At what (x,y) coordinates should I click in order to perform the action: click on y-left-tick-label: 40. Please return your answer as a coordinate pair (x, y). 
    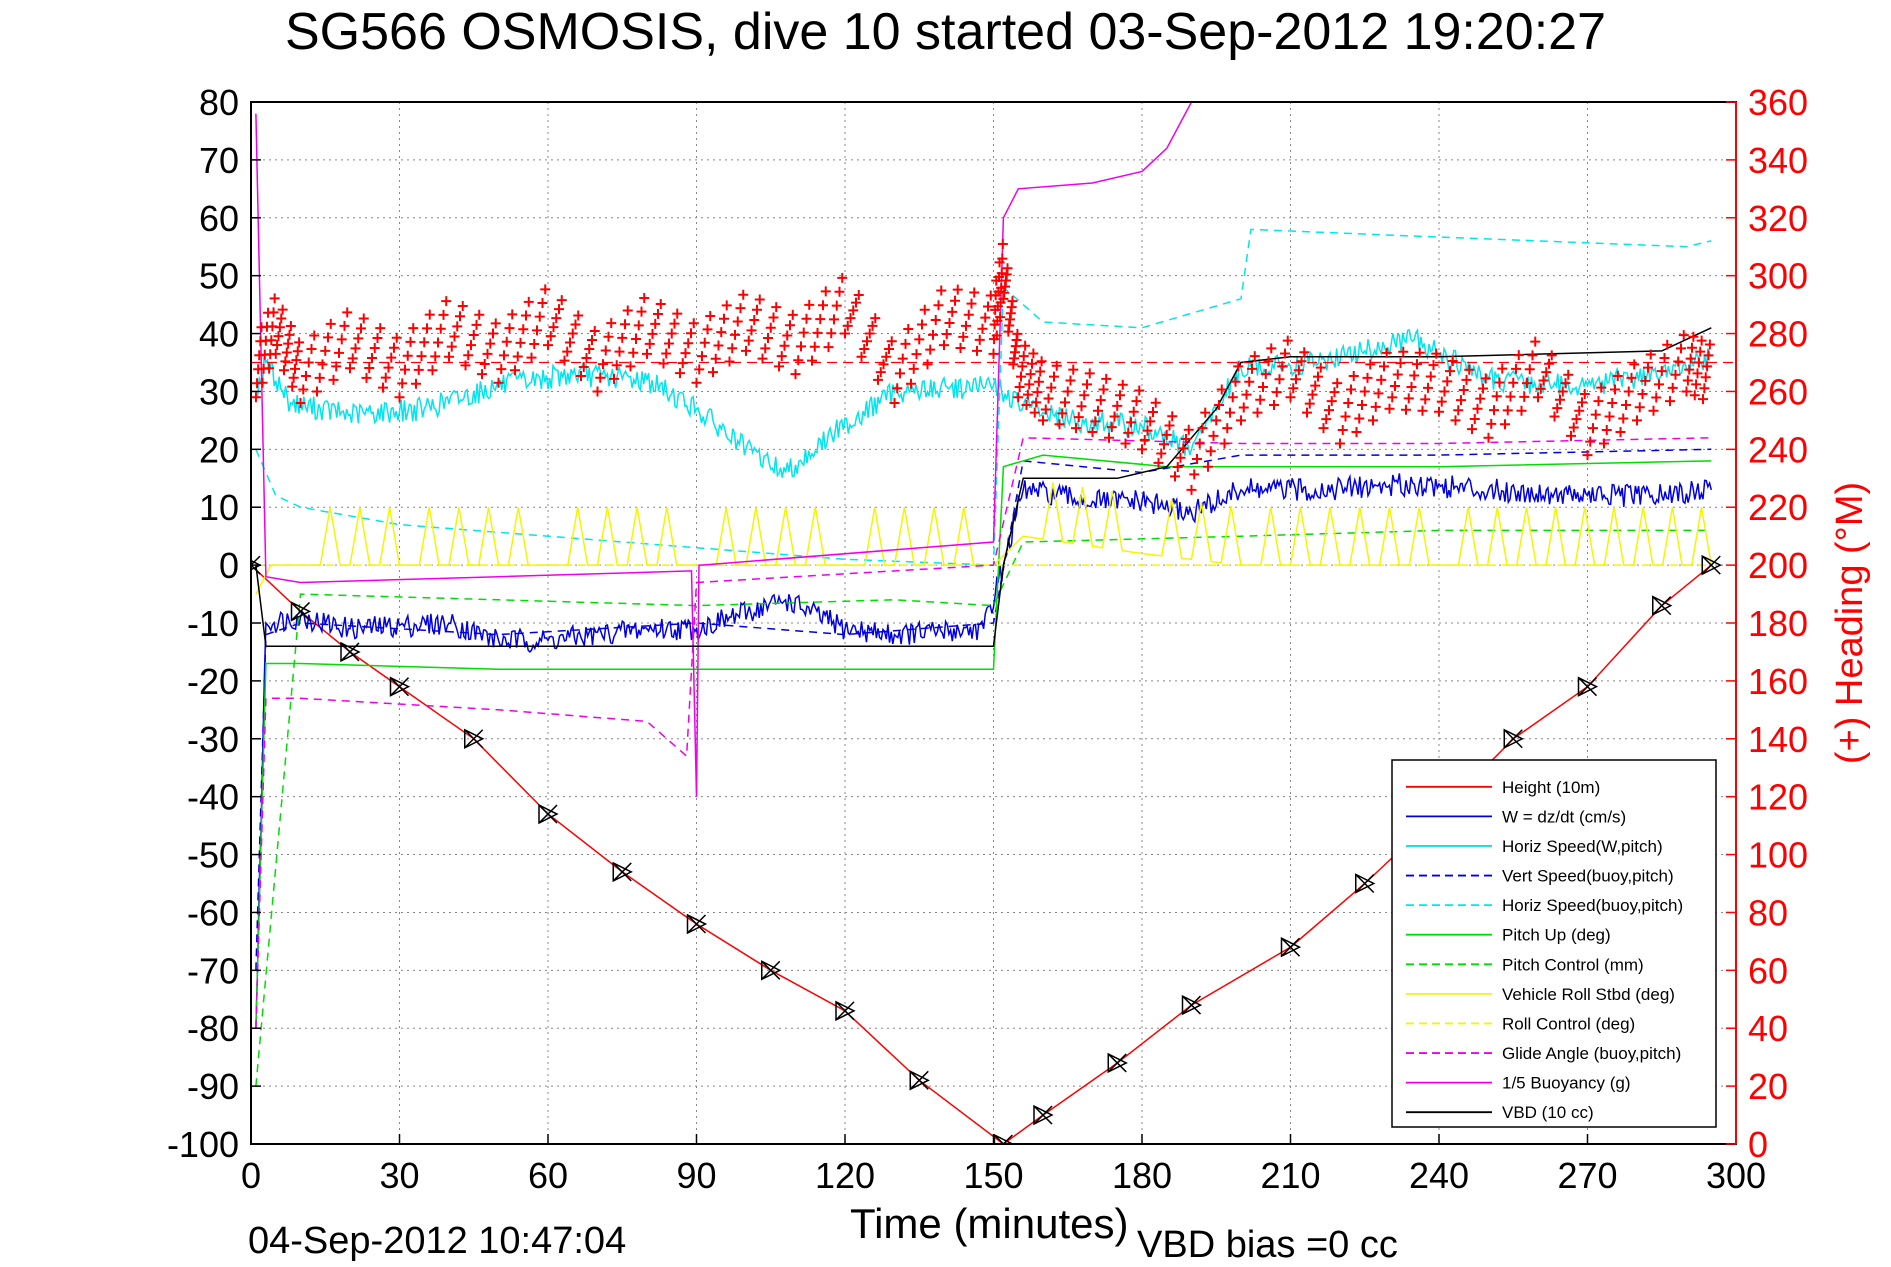
    Looking at the image, I should click on (219, 334).